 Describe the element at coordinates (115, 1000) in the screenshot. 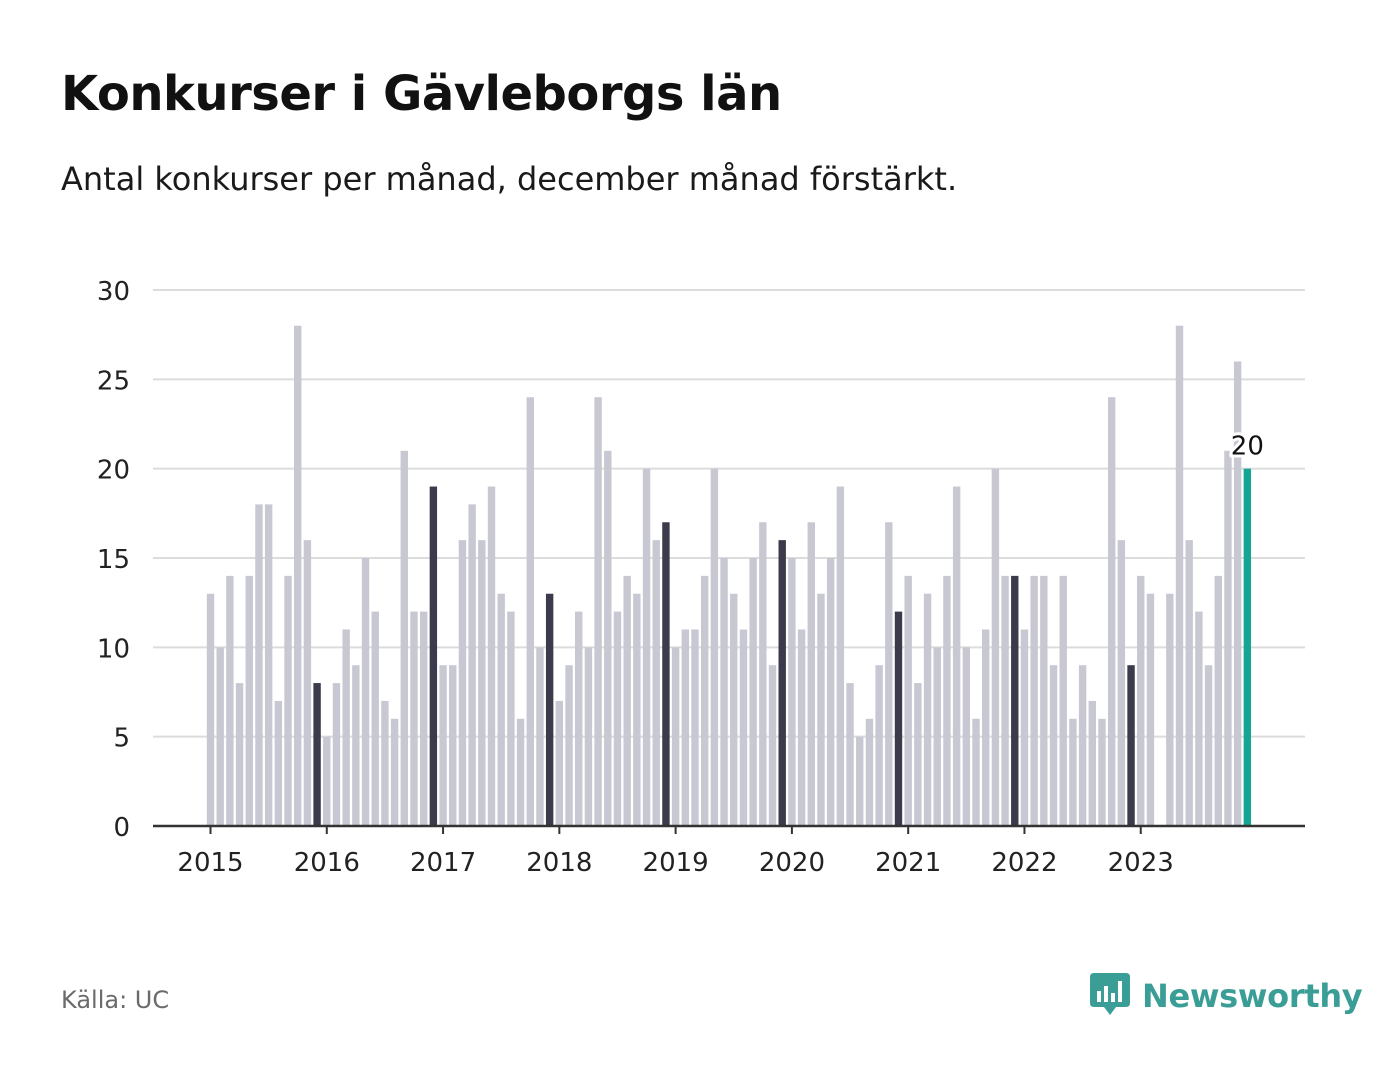

I see `source-label: Källa: UC` at that location.